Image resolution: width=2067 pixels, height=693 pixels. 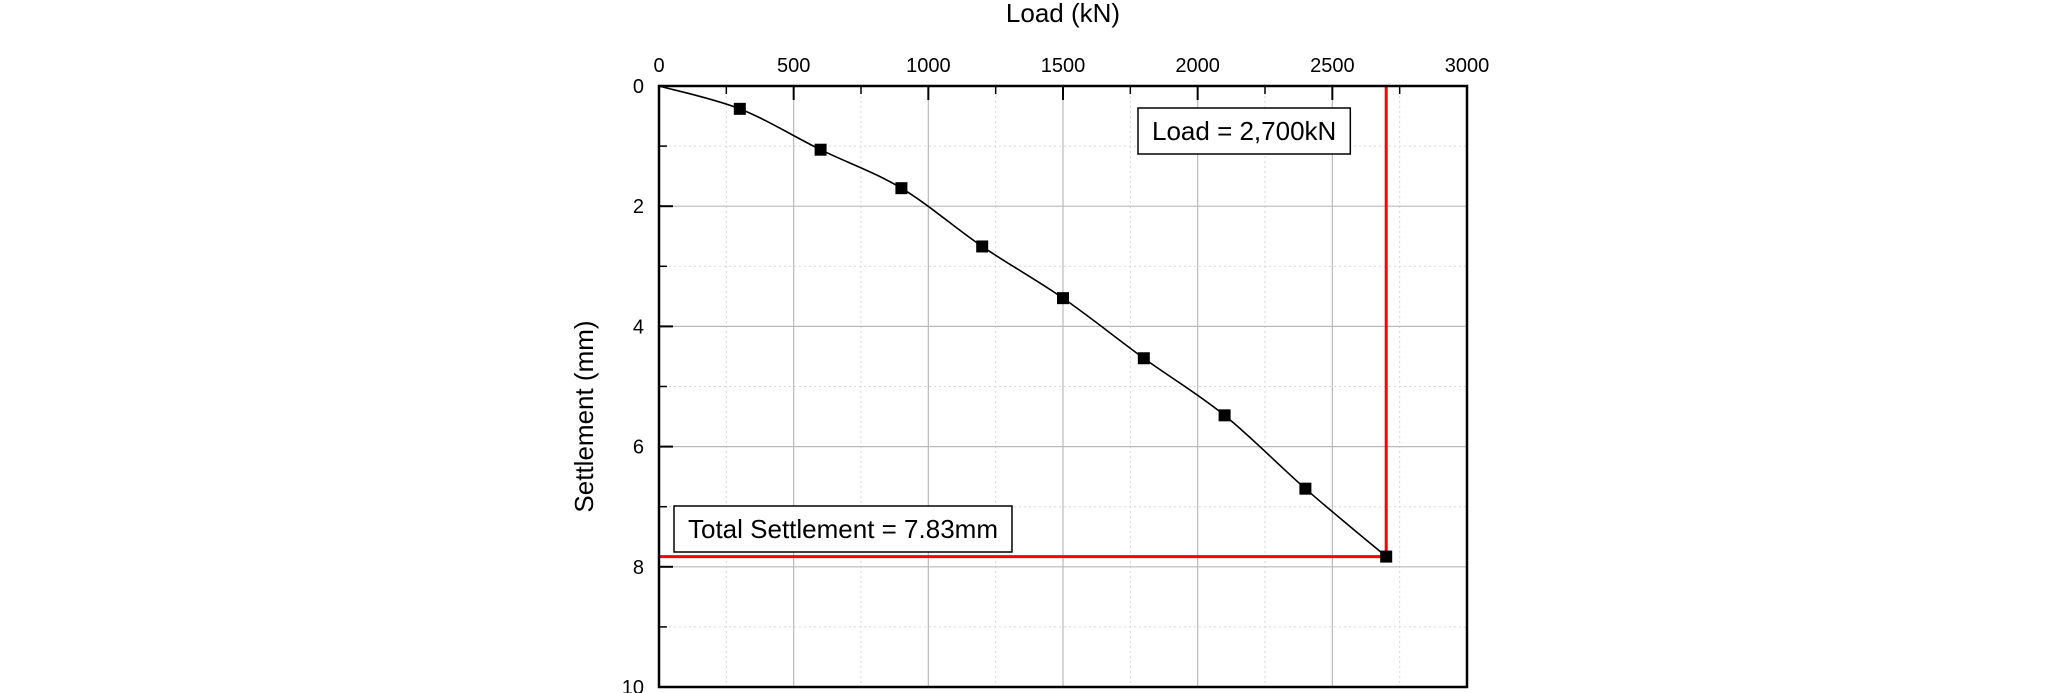 I want to click on y-tick-label: 8, so click(x=638, y=568).